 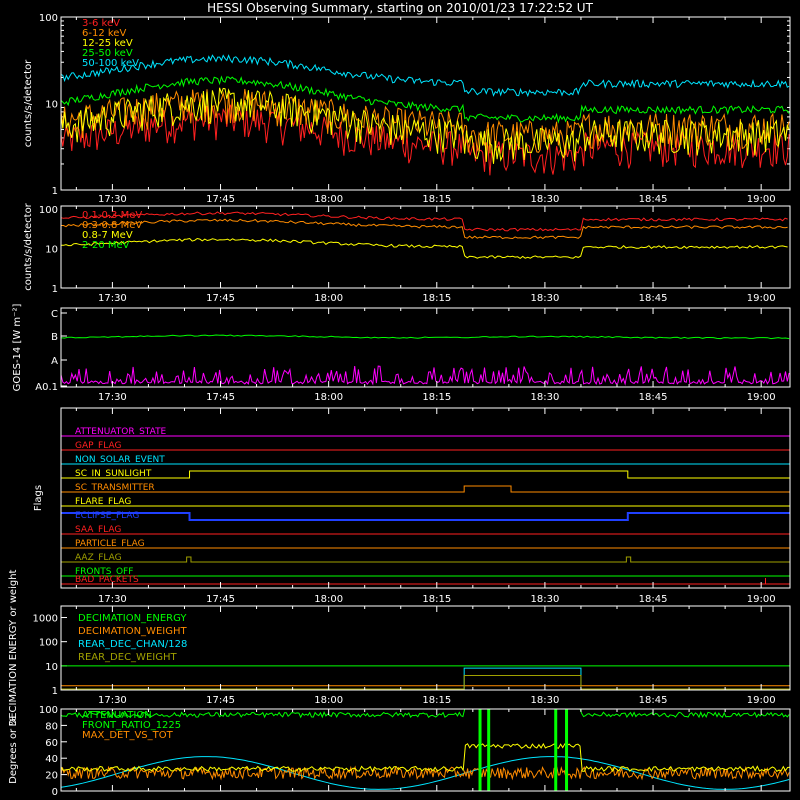 What do you see at coordinates (17, 348) in the screenshot?
I see `y-axis-label: GOES-14 [W m⁻²]` at bounding box center [17, 348].